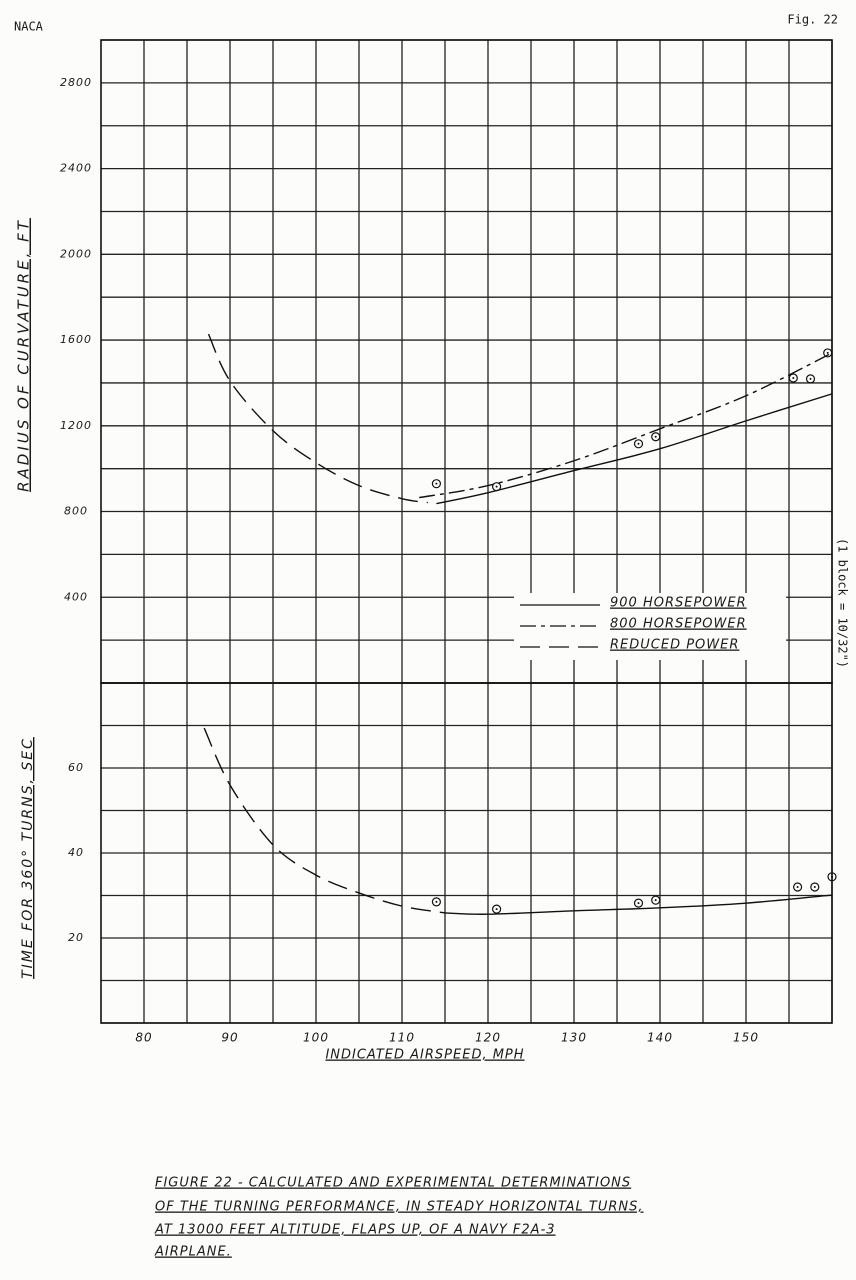  What do you see at coordinates (746, 1038) in the screenshot?
I see `x-tick-label: 150` at bounding box center [746, 1038].